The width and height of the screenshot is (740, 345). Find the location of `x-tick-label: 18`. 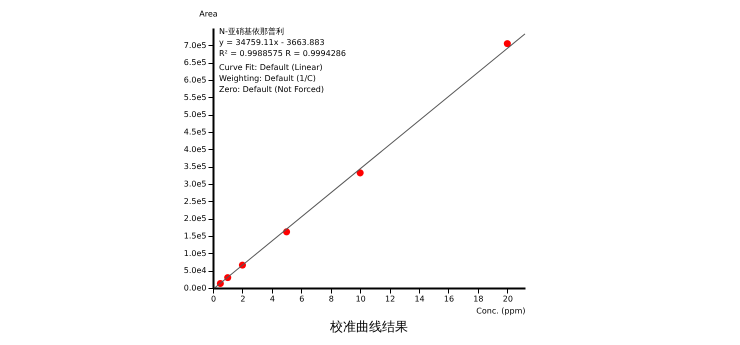

x-tick-label: 18 is located at coordinates (478, 299).